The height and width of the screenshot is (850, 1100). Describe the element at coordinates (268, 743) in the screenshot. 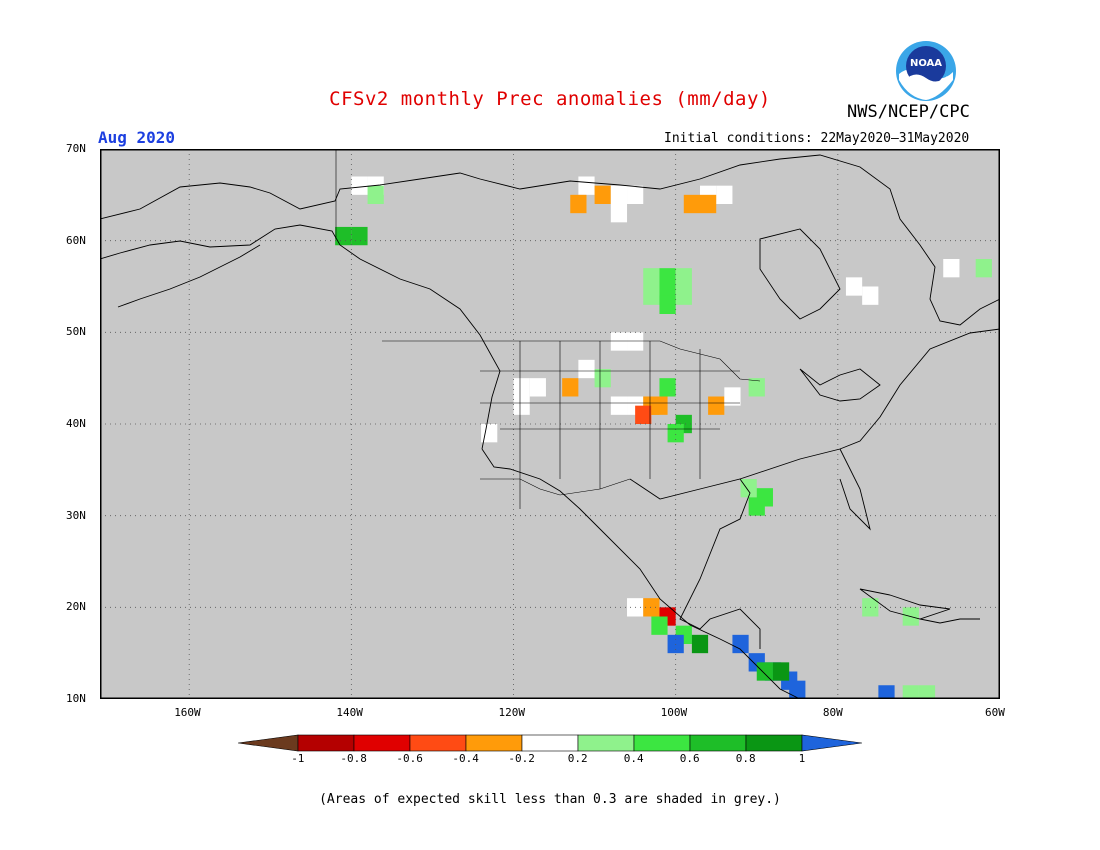

I see `colorbar-extend-low` at that location.